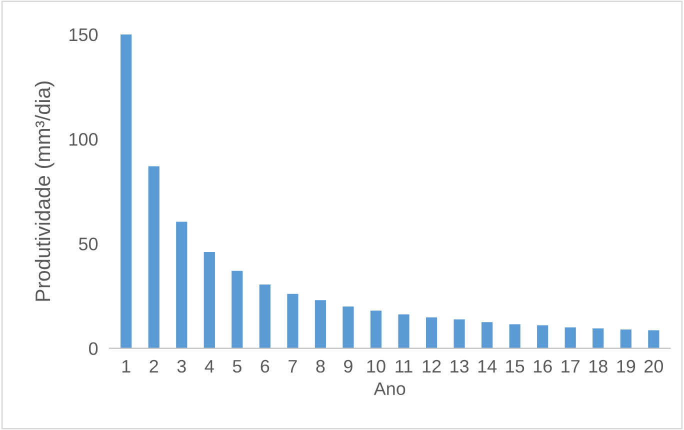 This screenshot has width=684, height=430. What do you see at coordinates (348, 366) in the screenshot?
I see `x-tick-label: 9` at bounding box center [348, 366].